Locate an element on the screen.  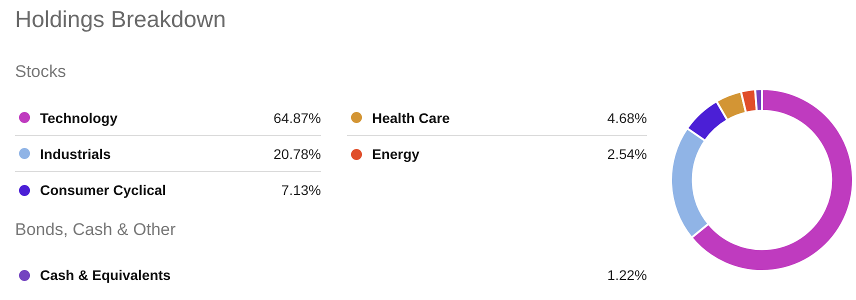
legend-label: Cash & Equivalents is located at coordinates (106, 275).